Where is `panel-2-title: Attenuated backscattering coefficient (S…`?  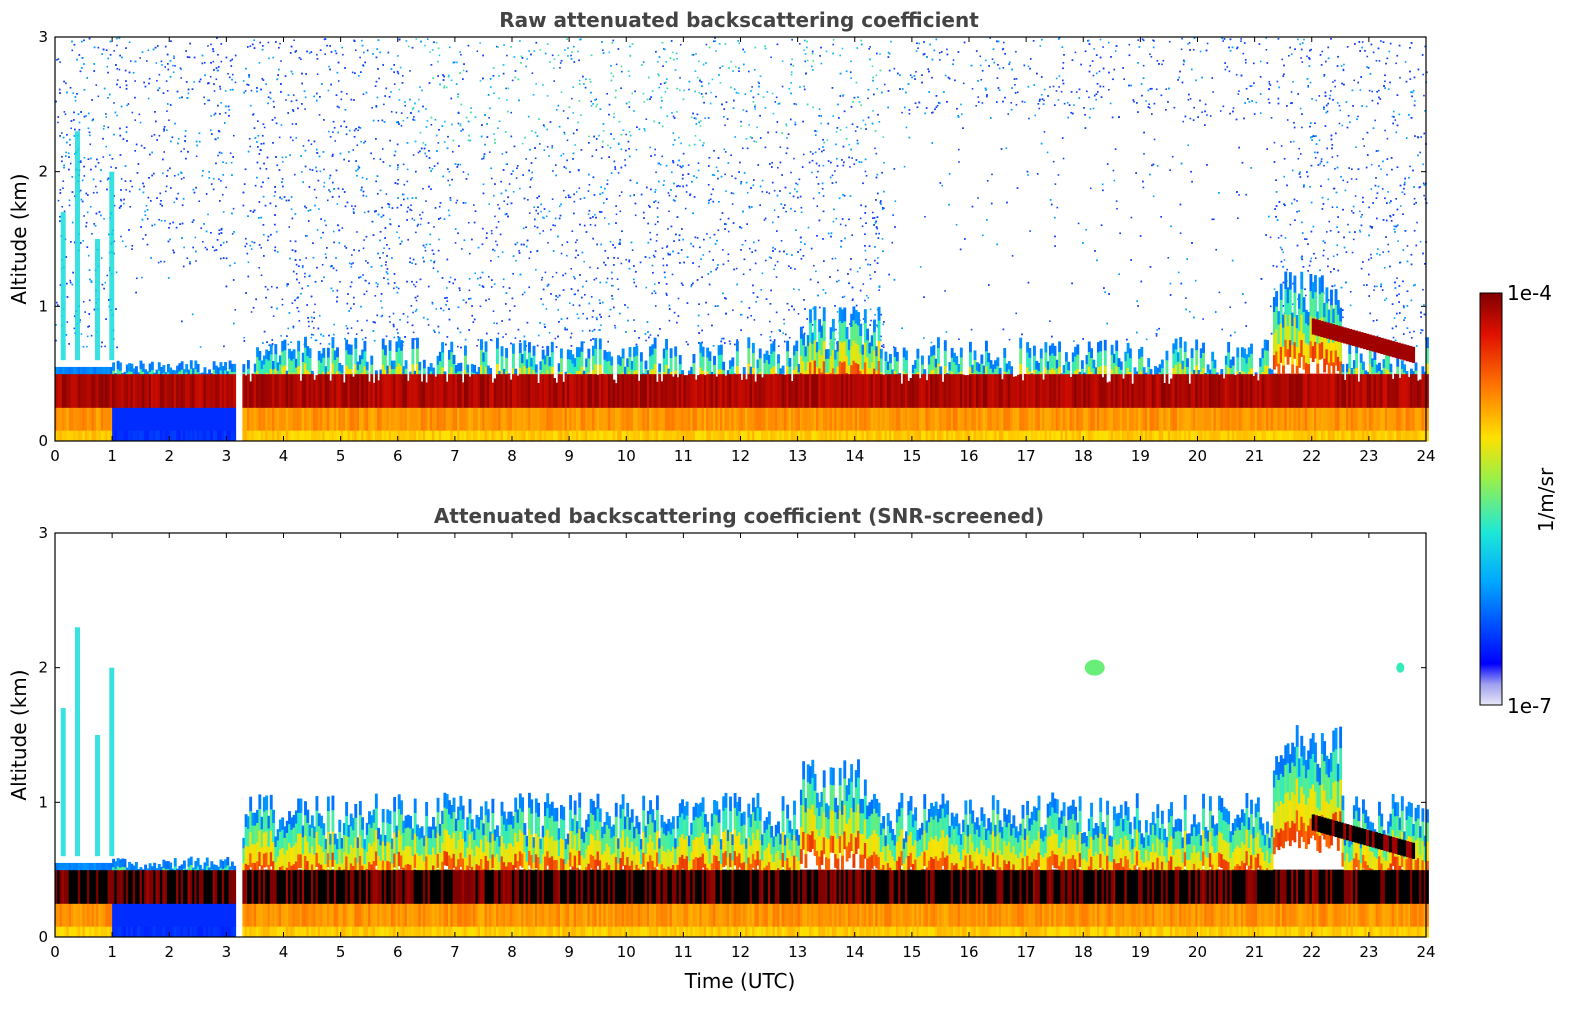 panel-2-title: Attenuated backscattering coefficient (S… is located at coordinates (739, 516).